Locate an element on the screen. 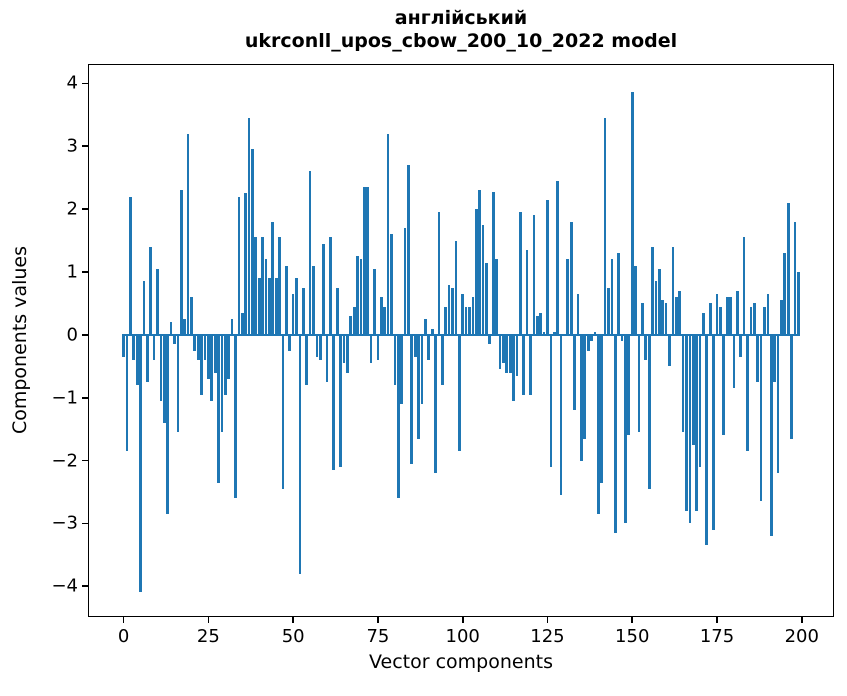  y-tick-label: −4 is located at coordinates (64, 586).